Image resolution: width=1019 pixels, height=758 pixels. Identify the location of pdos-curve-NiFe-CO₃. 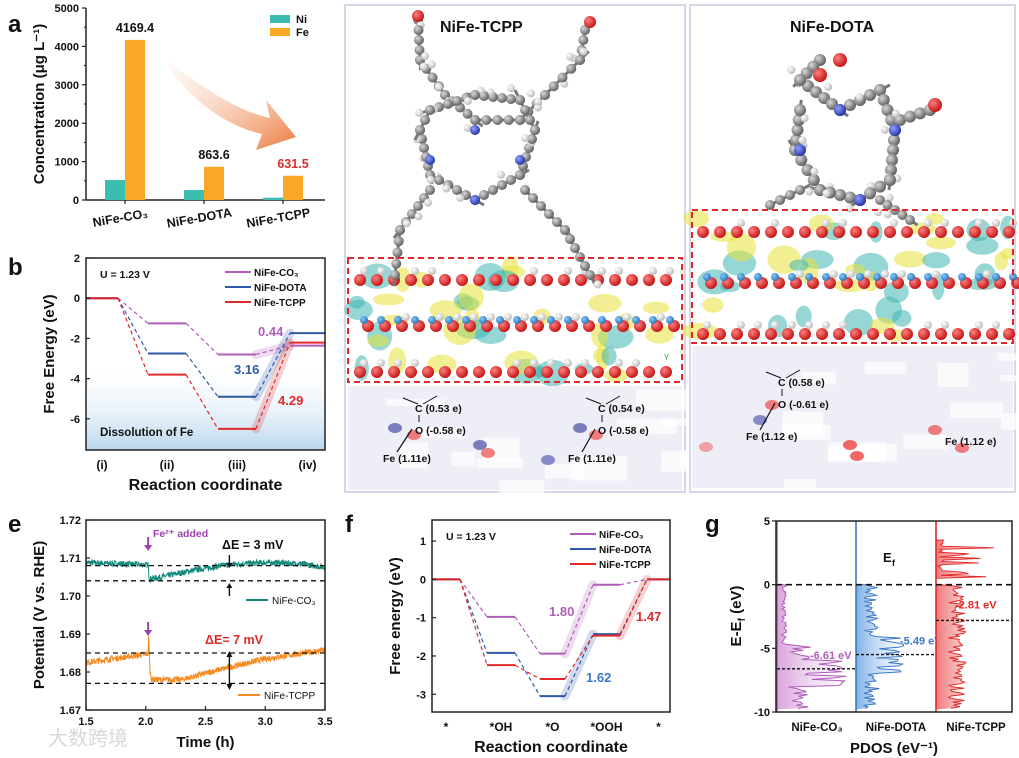
(811, 646).